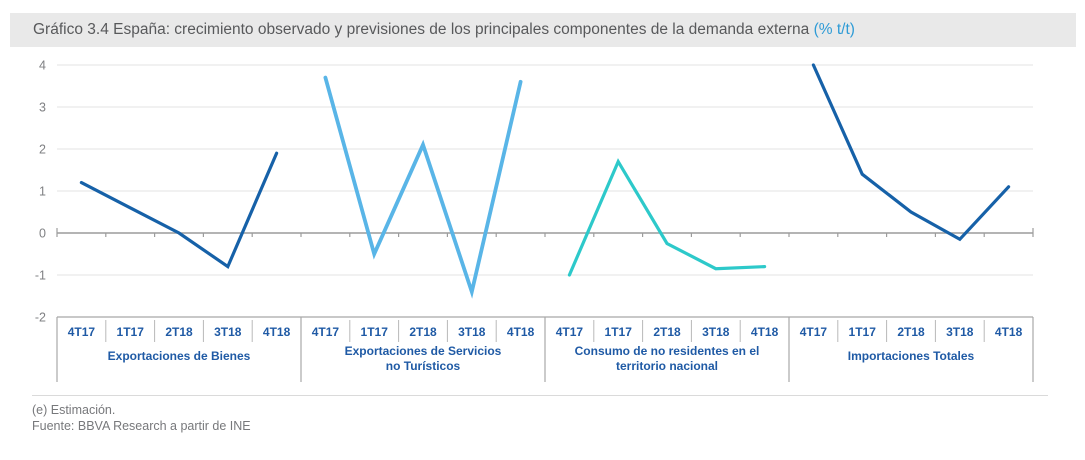 This screenshot has height=460, width=1085. What do you see at coordinates (423, 366) in the screenshot?
I see `series-group-label: no Turísticos` at bounding box center [423, 366].